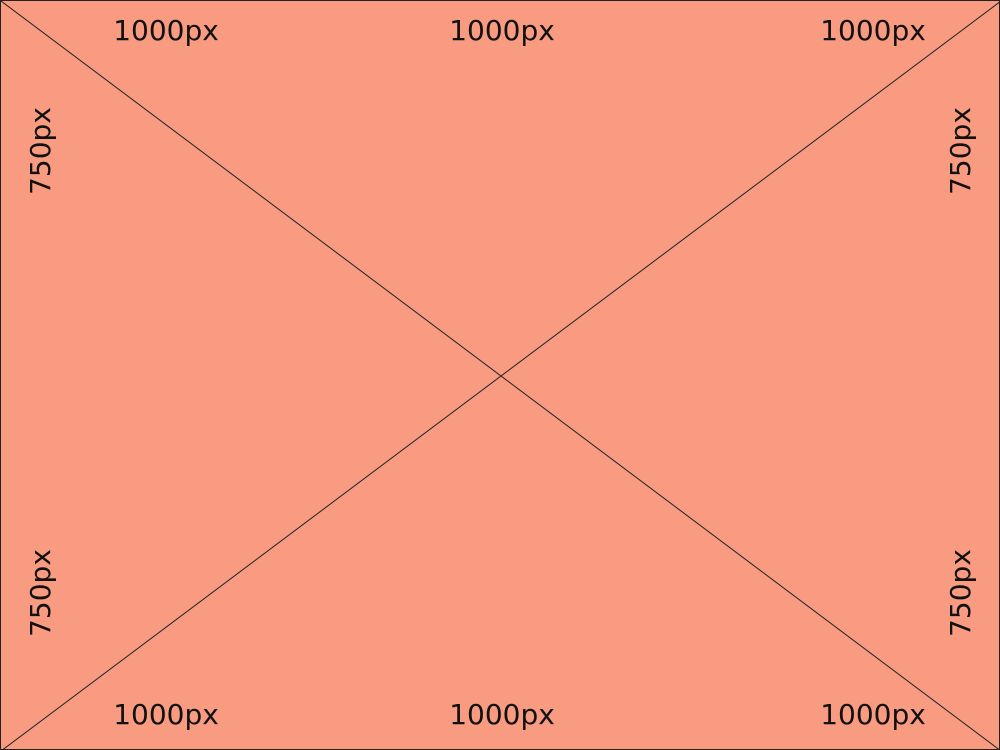 The width and height of the screenshot is (1000, 750). I want to click on width-label-bottom-left: 1000px, so click(166, 714).